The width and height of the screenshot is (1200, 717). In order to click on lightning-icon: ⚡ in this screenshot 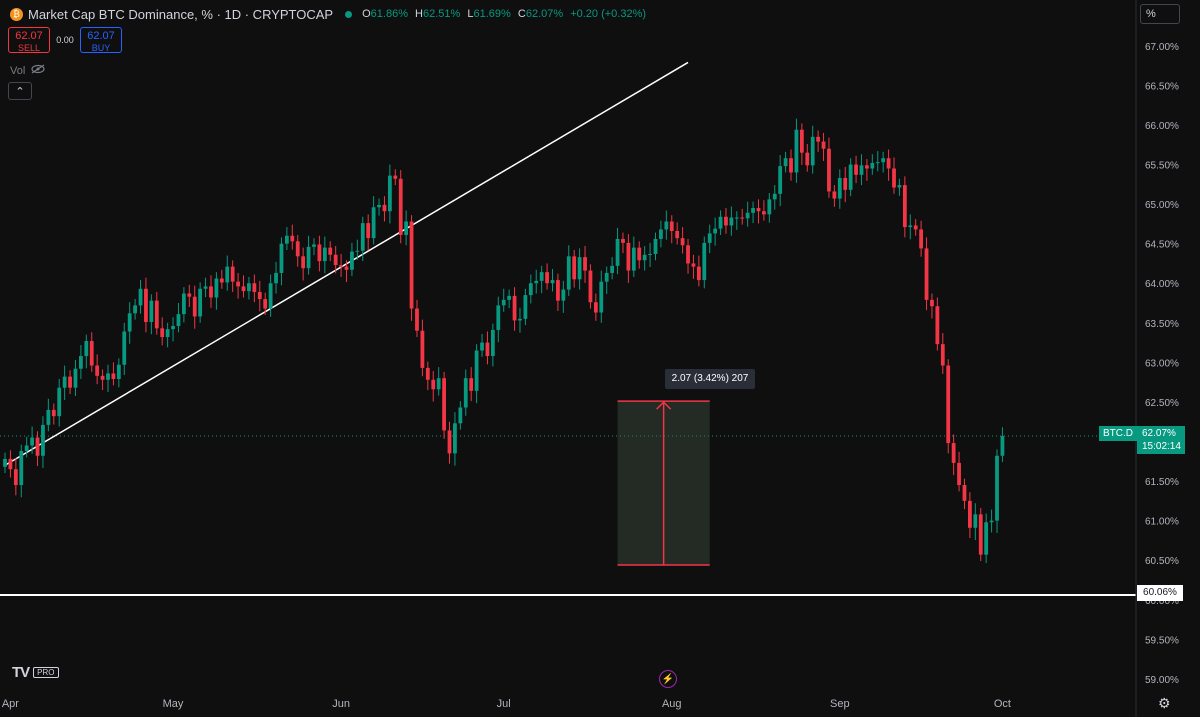, I will do `click(668, 679)`.